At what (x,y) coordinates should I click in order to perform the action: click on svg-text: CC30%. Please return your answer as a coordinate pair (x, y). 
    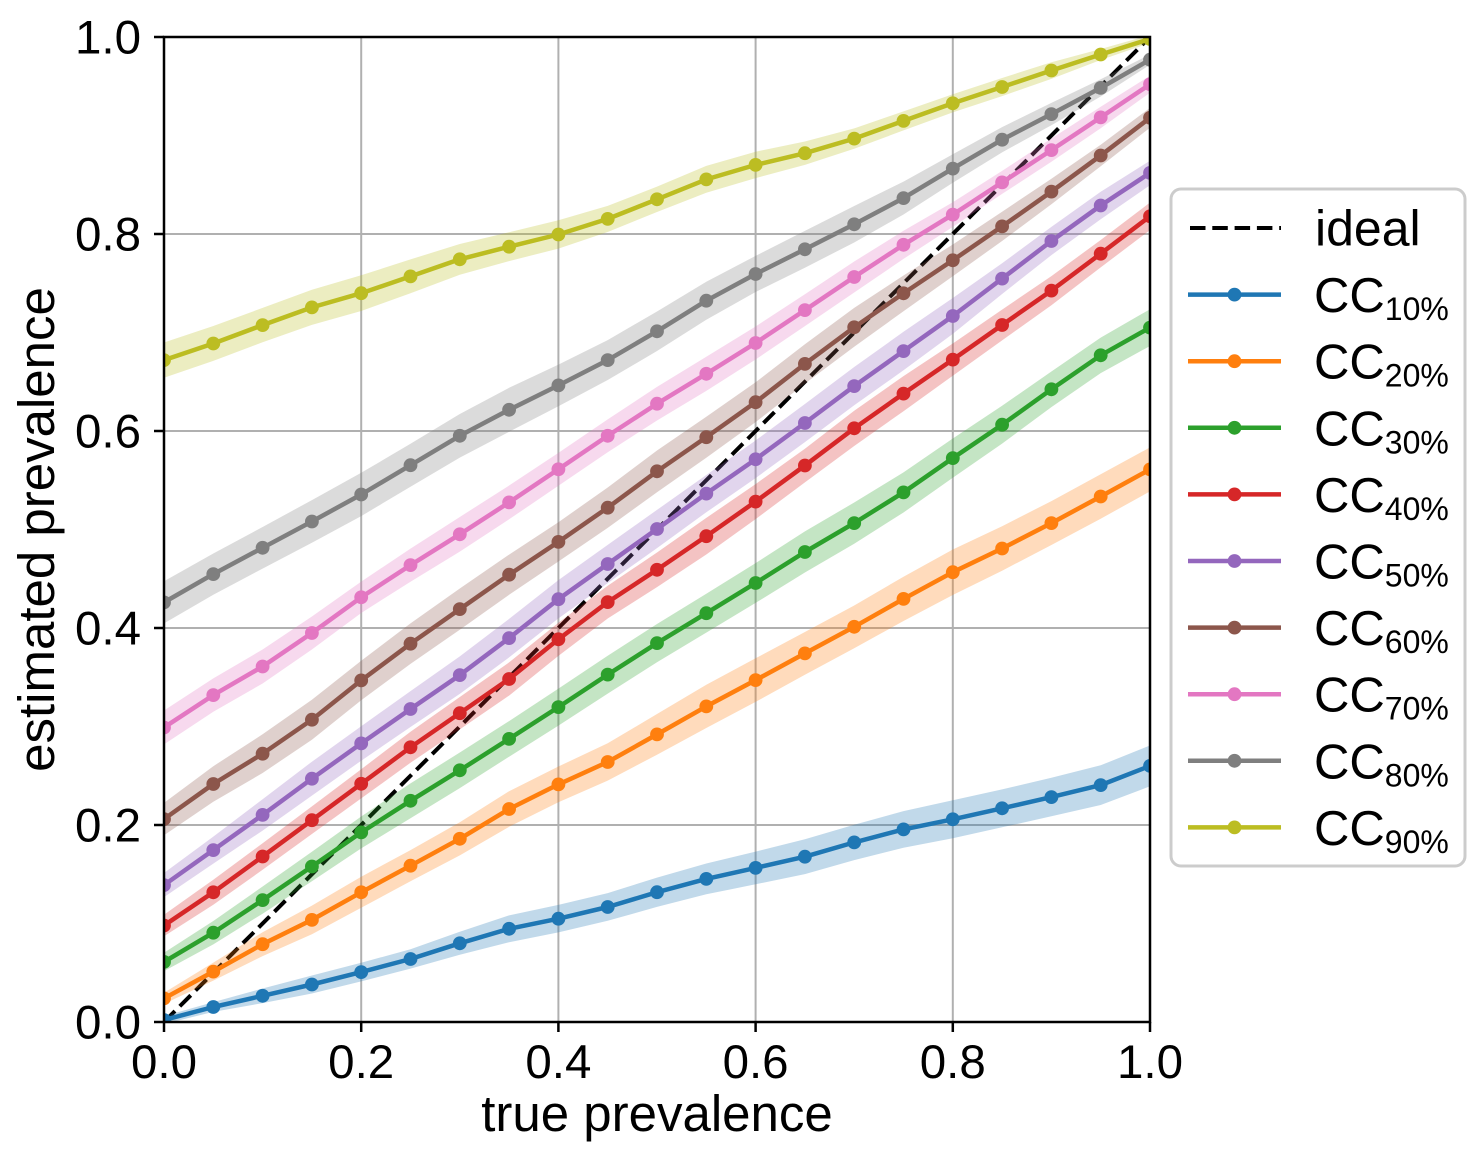
    Looking at the image, I should click on (1381, 431).